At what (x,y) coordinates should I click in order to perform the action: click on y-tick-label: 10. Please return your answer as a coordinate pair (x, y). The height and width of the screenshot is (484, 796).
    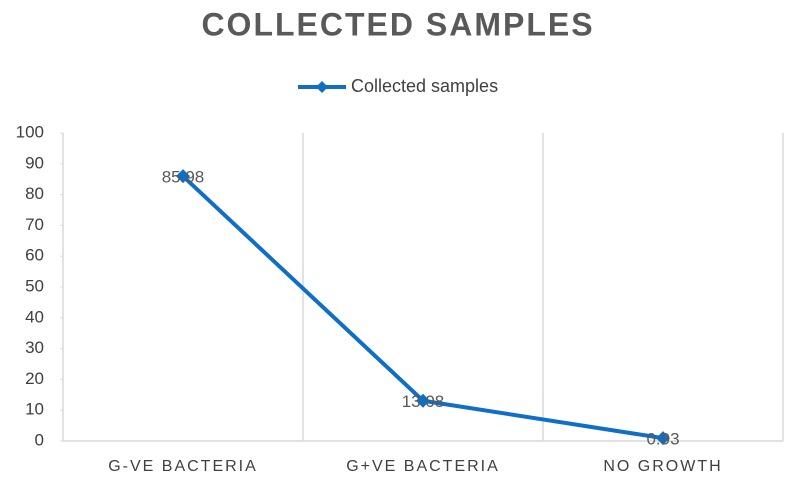
    Looking at the image, I should click on (34, 409).